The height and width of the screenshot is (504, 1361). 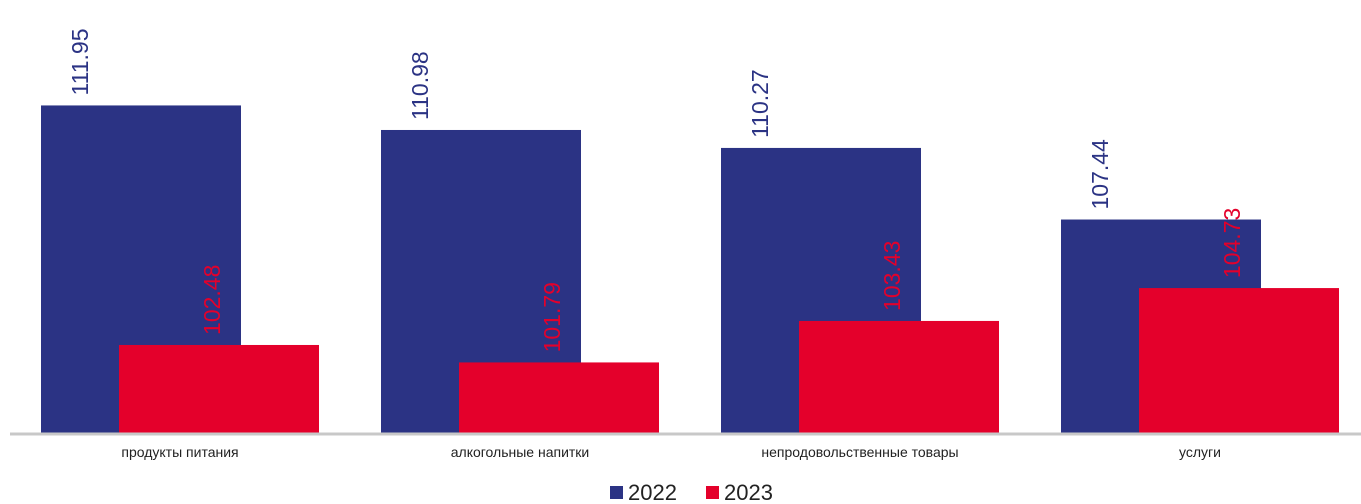 What do you see at coordinates (859, 452) in the screenshot?
I see `x-tick-label: непродовольственные товары` at bounding box center [859, 452].